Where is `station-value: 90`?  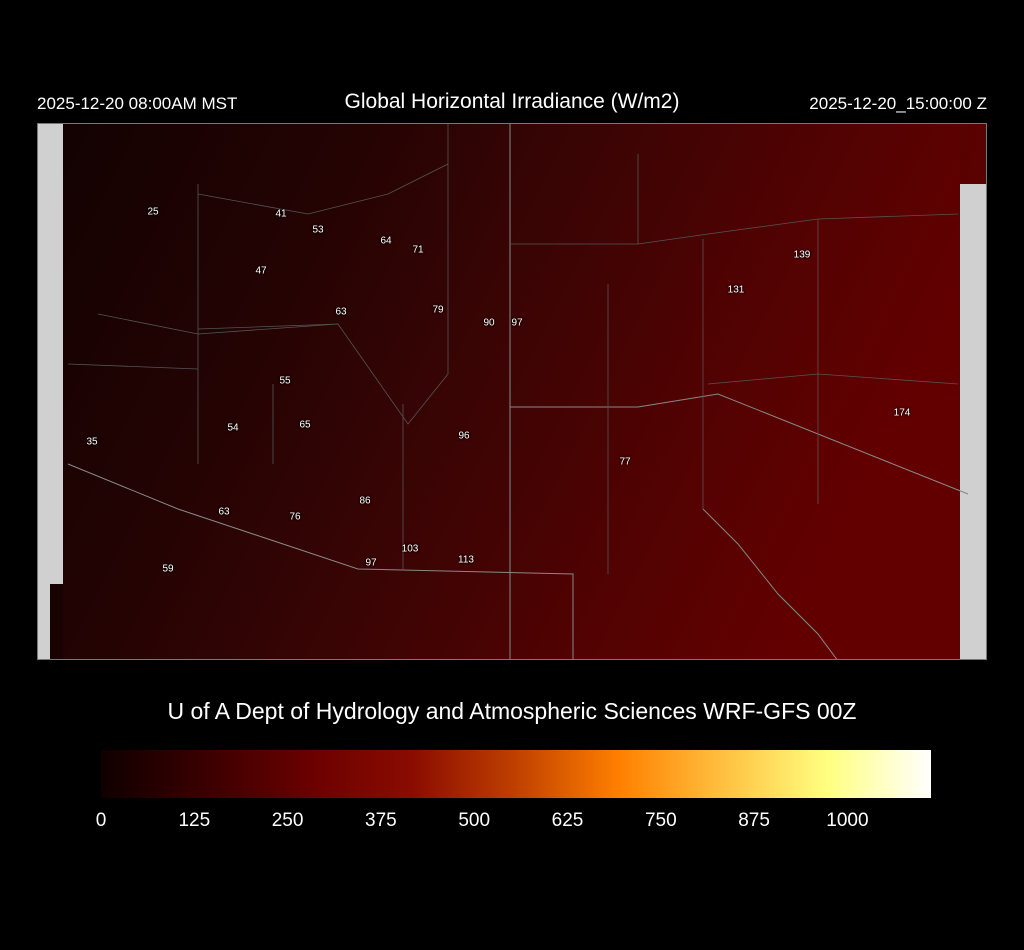 station-value: 90 is located at coordinates (489, 323).